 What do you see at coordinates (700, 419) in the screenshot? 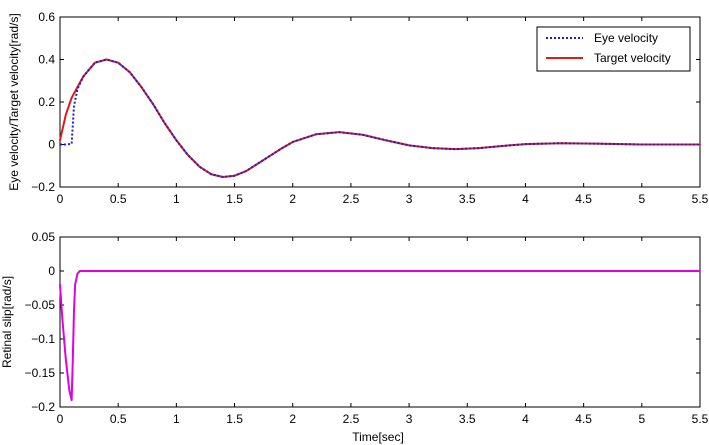
I see `bottom-x-tick-label: 5.5` at bounding box center [700, 419].